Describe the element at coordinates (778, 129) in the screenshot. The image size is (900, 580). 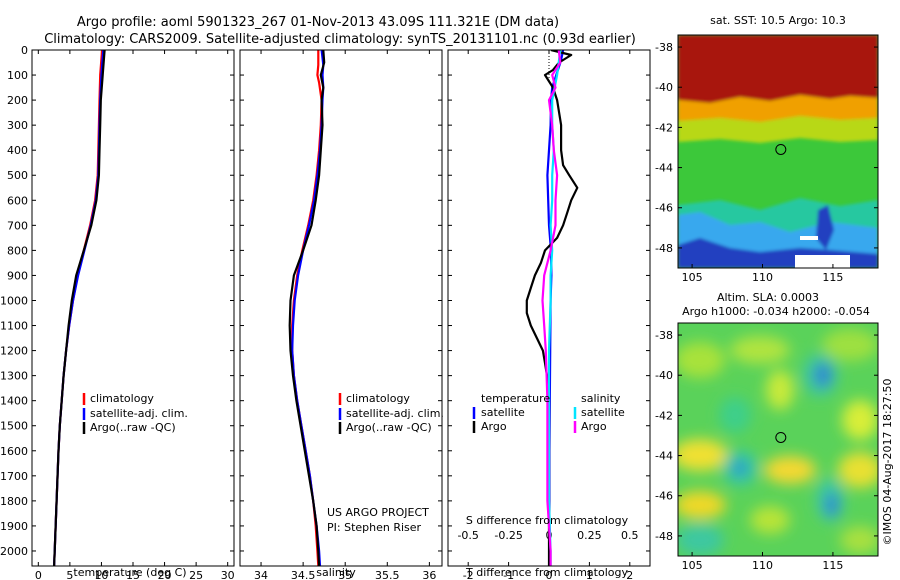
I see `sst-yellow-band` at that location.